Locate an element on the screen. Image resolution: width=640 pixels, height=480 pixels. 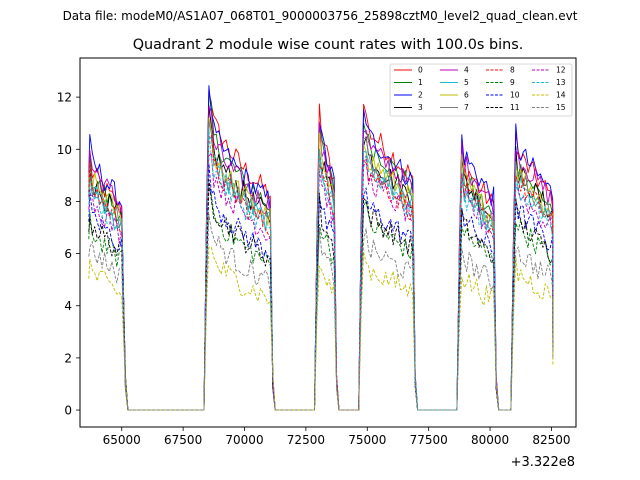
y-tick-label: 8 is located at coordinates (68, 202).